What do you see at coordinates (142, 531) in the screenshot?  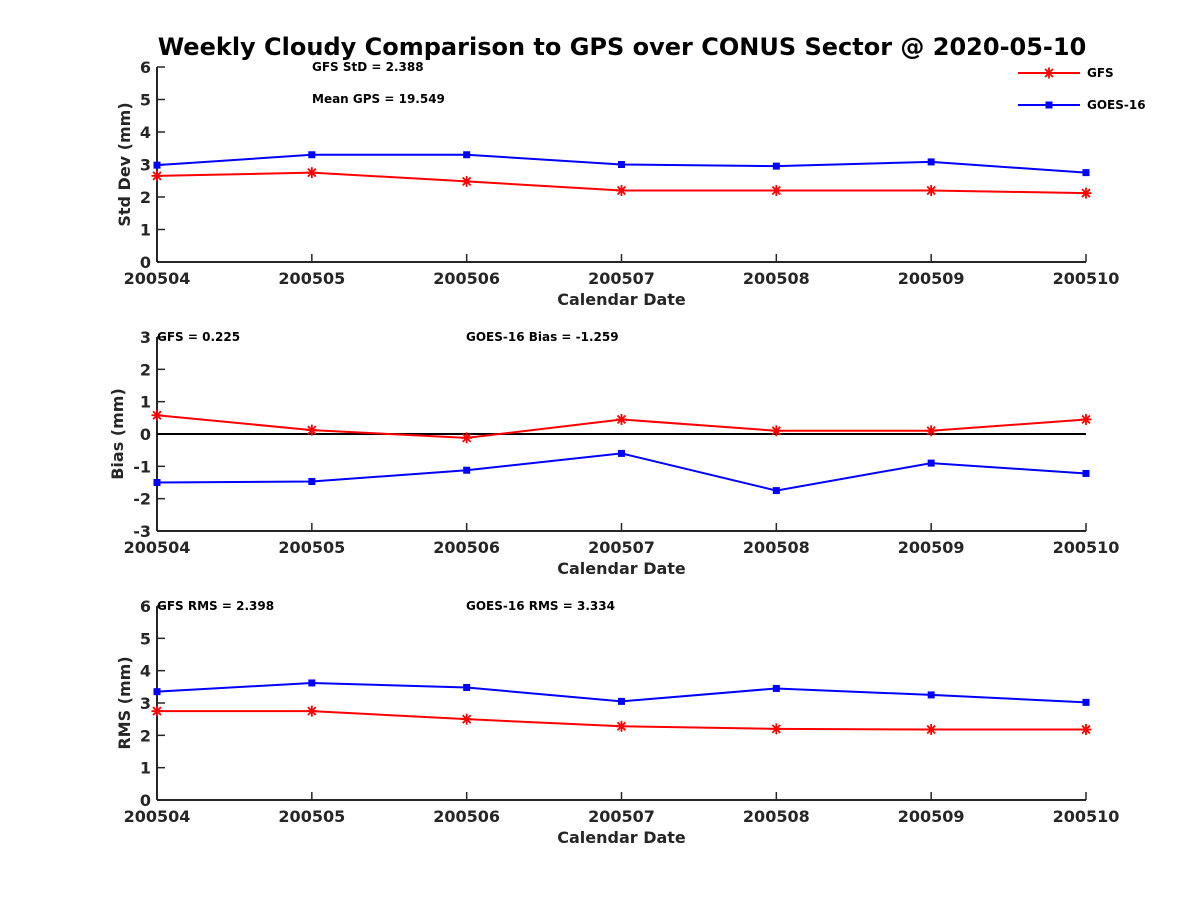 I see `y-tick-label: -3` at bounding box center [142, 531].